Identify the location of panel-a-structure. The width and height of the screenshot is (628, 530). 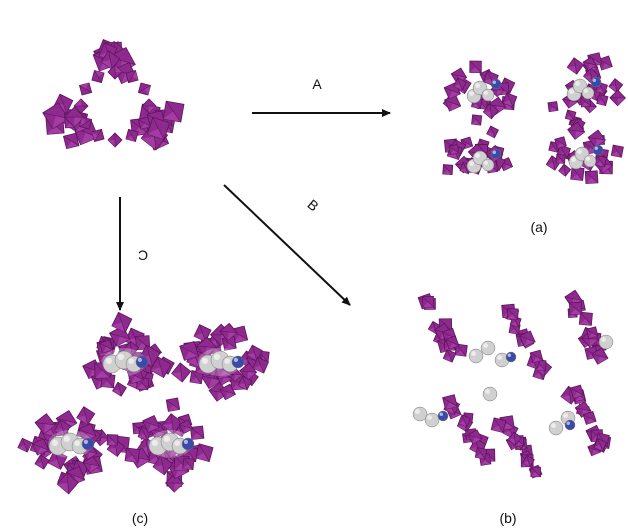
(534, 118).